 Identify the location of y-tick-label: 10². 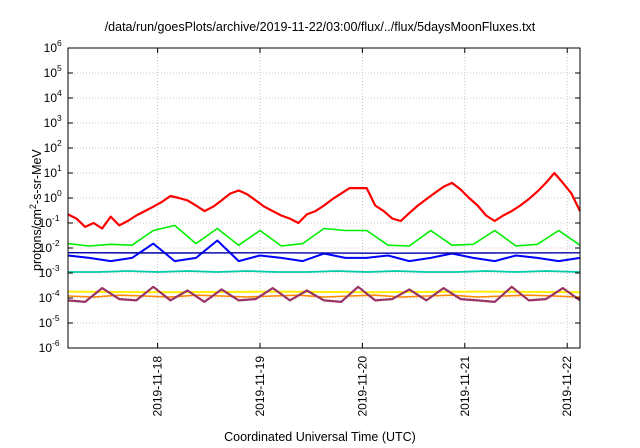
(53, 146).